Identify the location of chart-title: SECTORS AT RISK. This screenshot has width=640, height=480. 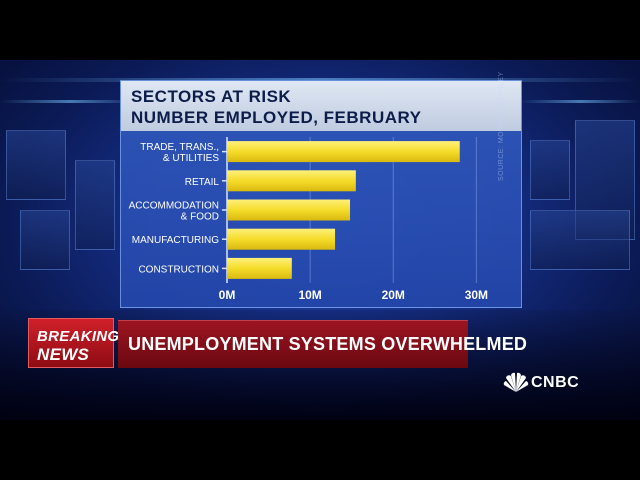
(211, 96).